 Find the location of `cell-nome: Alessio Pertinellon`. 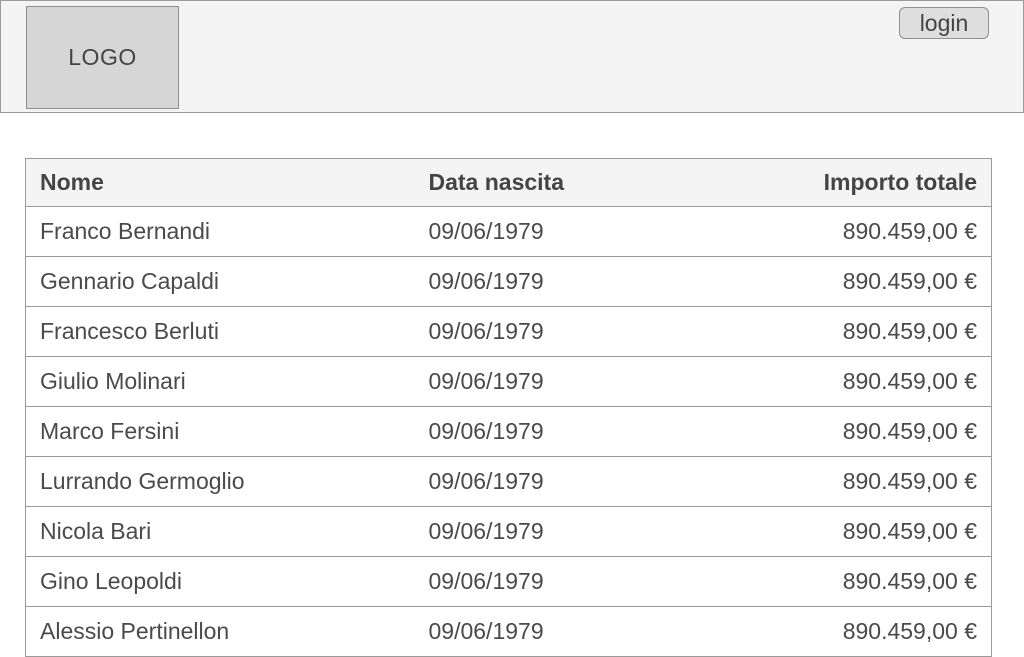

cell-nome: Alessio Pertinellon is located at coordinates (135, 631).